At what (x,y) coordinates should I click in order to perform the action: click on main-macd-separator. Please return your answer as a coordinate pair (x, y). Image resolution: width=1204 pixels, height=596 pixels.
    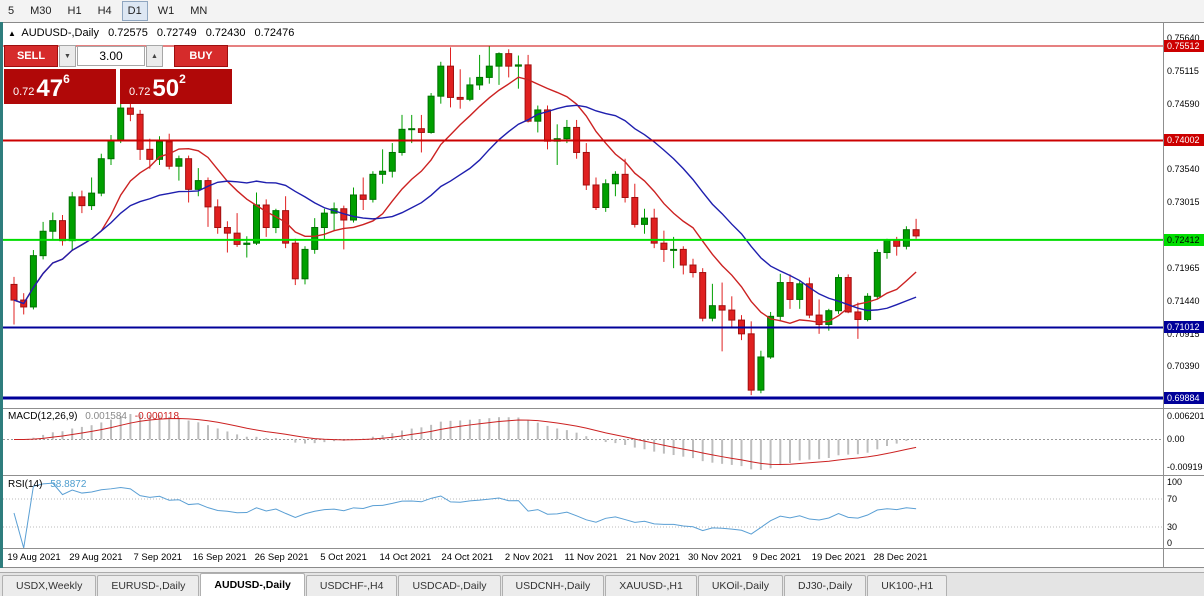
    Looking at the image, I should click on (602, 408).